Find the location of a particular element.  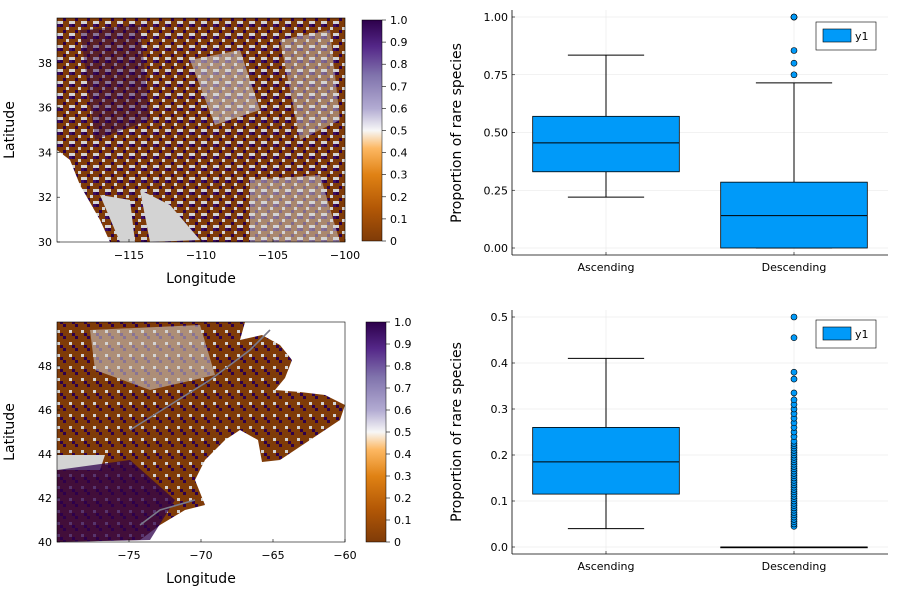

y-tick-label: 0.4 is located at coordinates (500, 363).